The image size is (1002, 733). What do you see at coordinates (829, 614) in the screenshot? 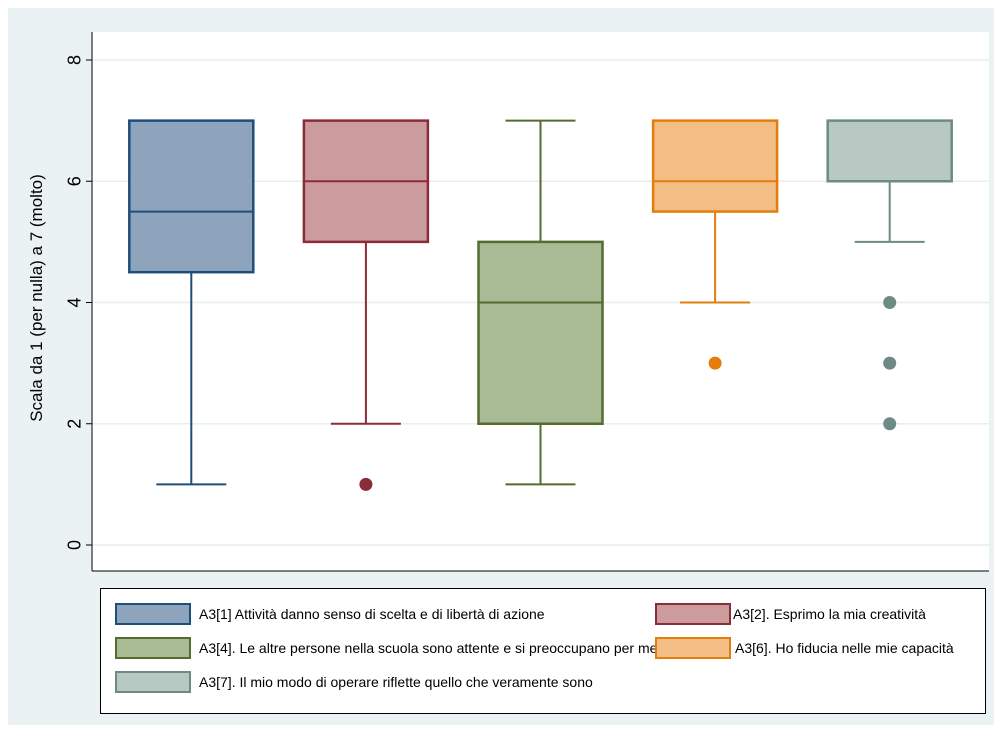
I see `legend-label-a3-2: A3[2]. Esprimo la mia creatività` at bounding box center [829, 614].